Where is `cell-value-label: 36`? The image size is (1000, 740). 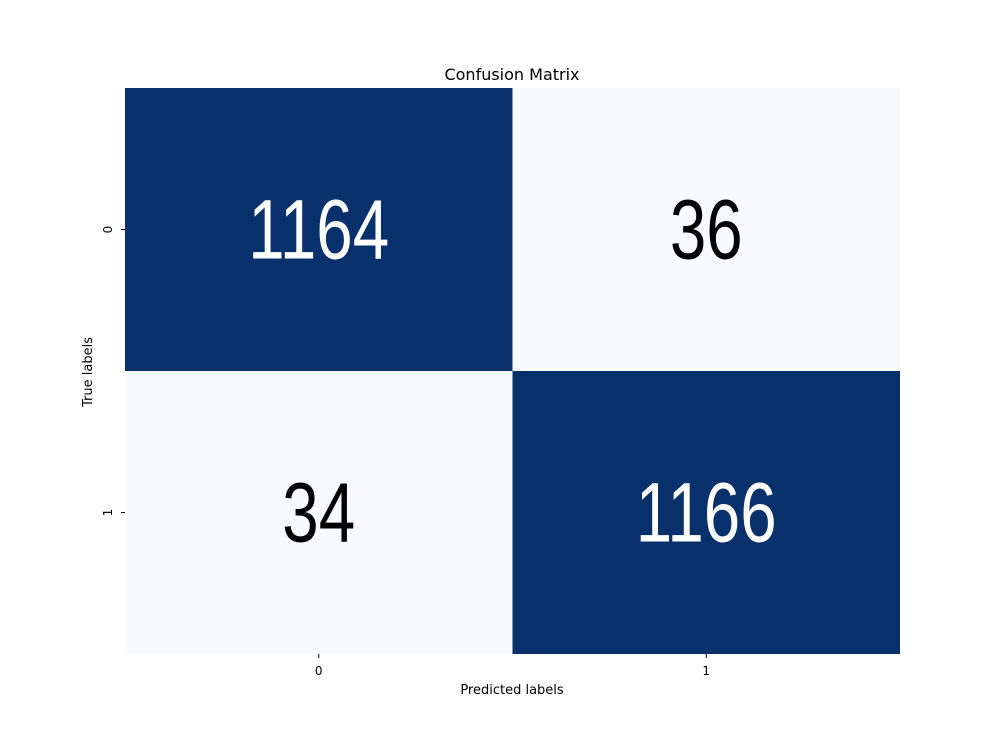
cell-value-label: 36 is located at coordinates (706, 230).